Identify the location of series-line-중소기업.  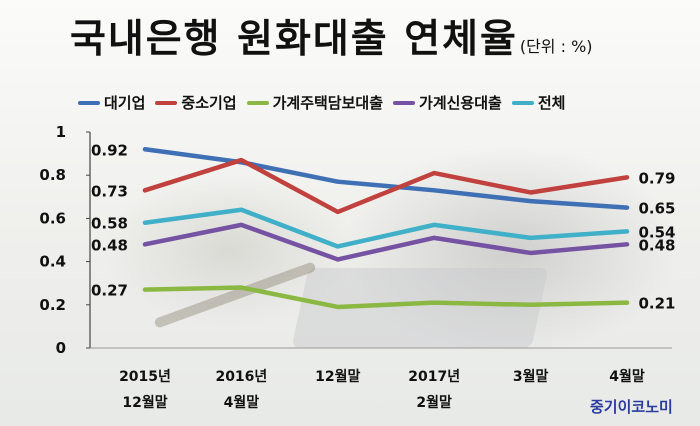
(386, 186).